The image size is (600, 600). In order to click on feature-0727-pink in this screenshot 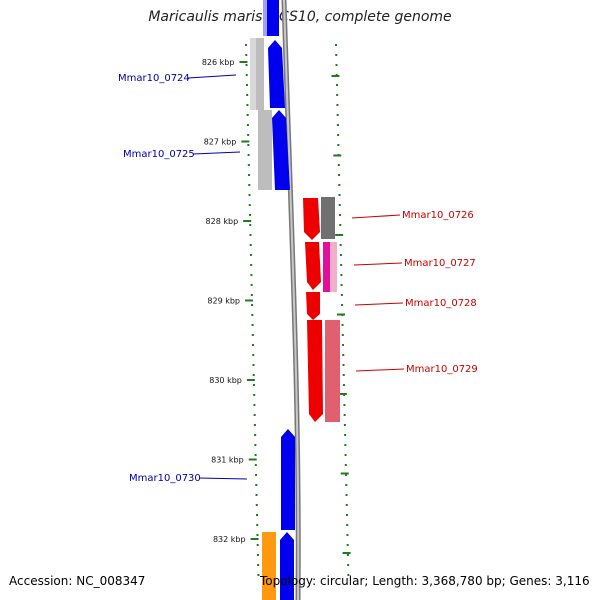, I will do `click(333, 267)`.